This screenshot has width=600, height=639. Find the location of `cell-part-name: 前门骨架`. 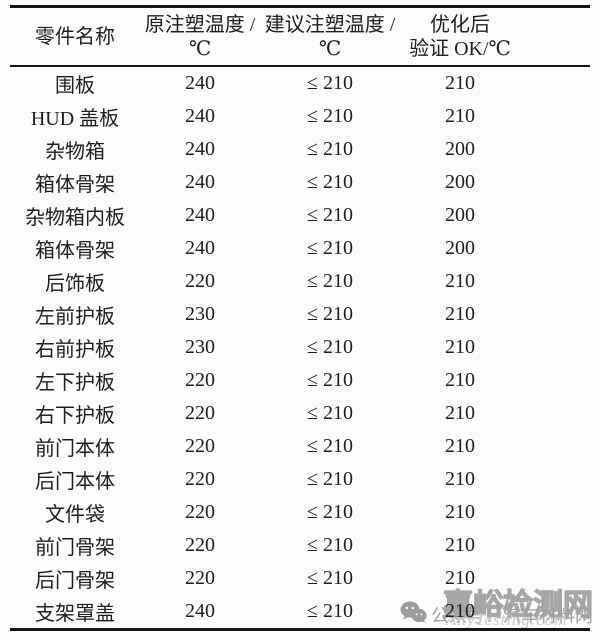

cell-part-name: 前门骨架 is located at coordinates (75, 548).